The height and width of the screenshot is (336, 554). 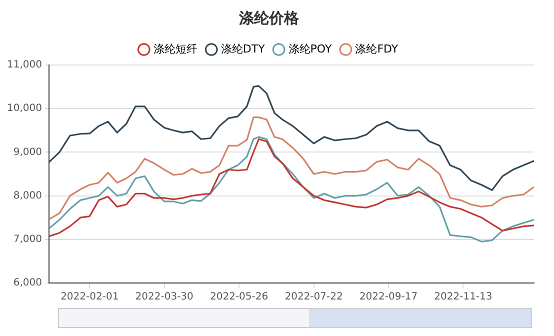 What do you see at coordinates (239, 297) in the screenshot?
I see `x-tick-label: 2022-05-26` at bounding box center [239, 297].